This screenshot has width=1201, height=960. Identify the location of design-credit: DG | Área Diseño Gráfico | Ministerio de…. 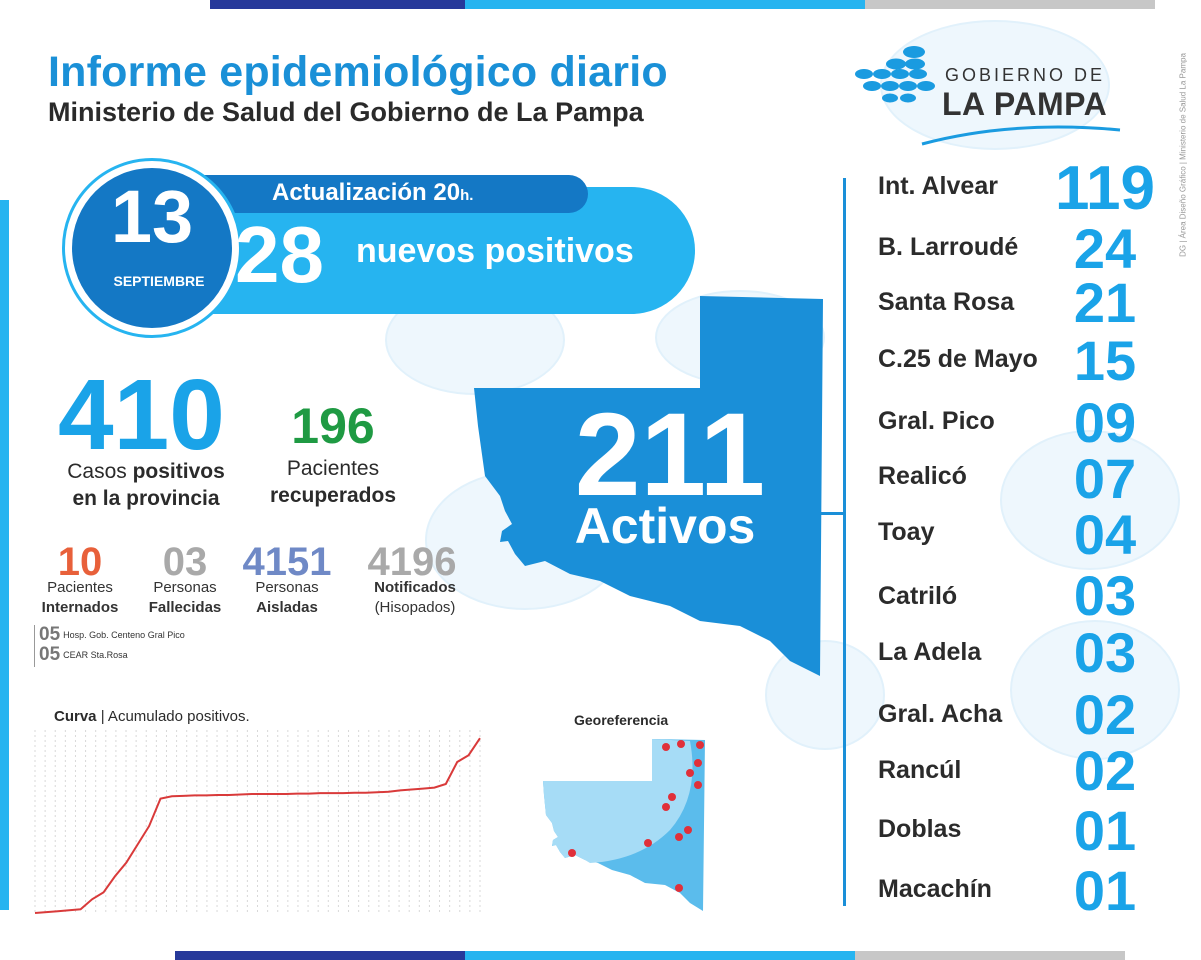
(1183, 155).